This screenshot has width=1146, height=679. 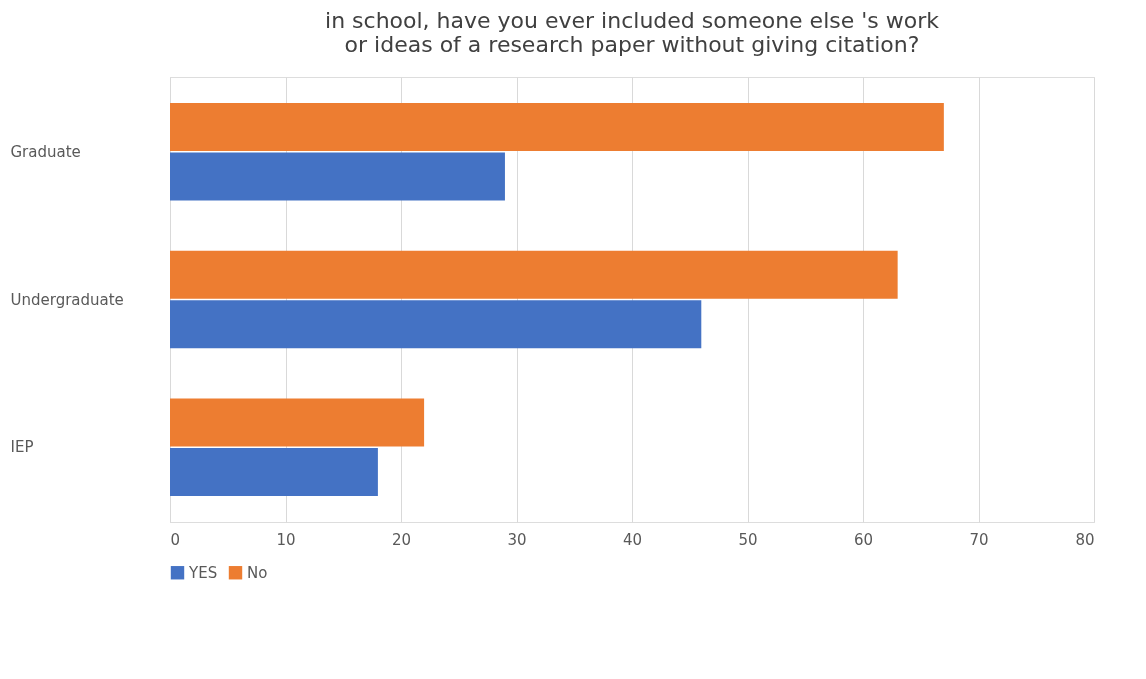 What do you see at coordinates (979, 539) in the screenshot?
I see `x-tick-label: 70` at bounding box center [979, 539].